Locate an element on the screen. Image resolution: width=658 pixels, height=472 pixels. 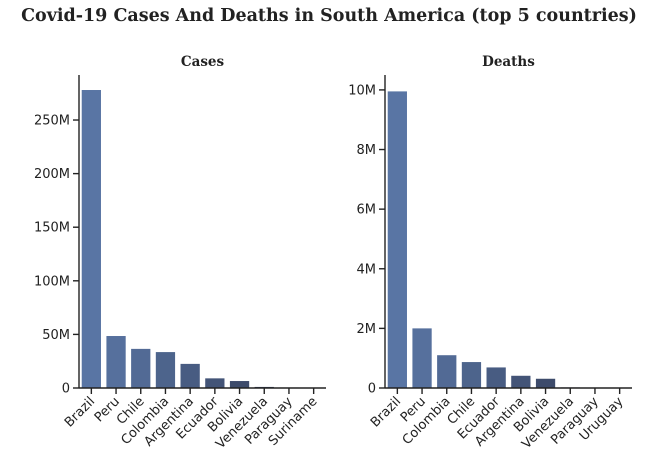
cases-y-tick-label: 0 is located at coordinates (66, 389).